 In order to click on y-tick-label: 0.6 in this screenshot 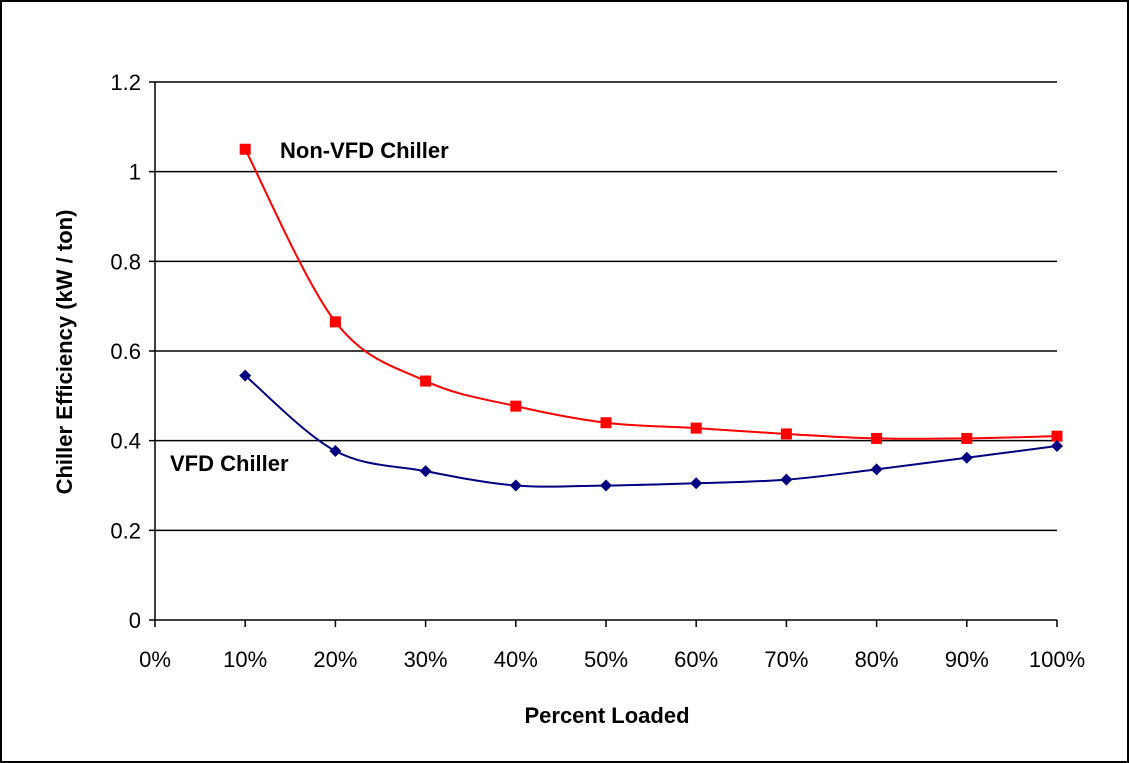, I will do `click(125, 351)`.